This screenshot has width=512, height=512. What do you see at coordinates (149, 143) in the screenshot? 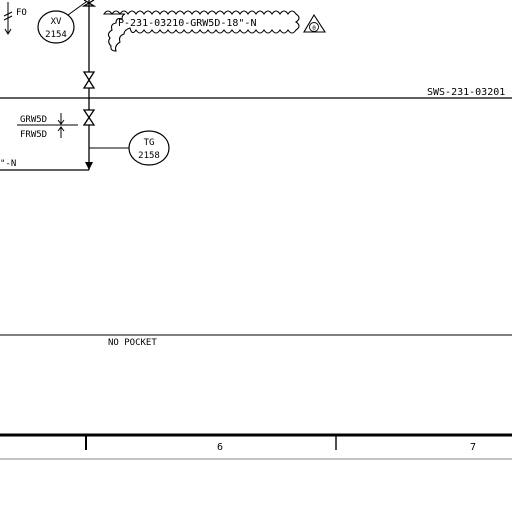
I see `tg-tag-label: TG` at bounding box center [149, 143].